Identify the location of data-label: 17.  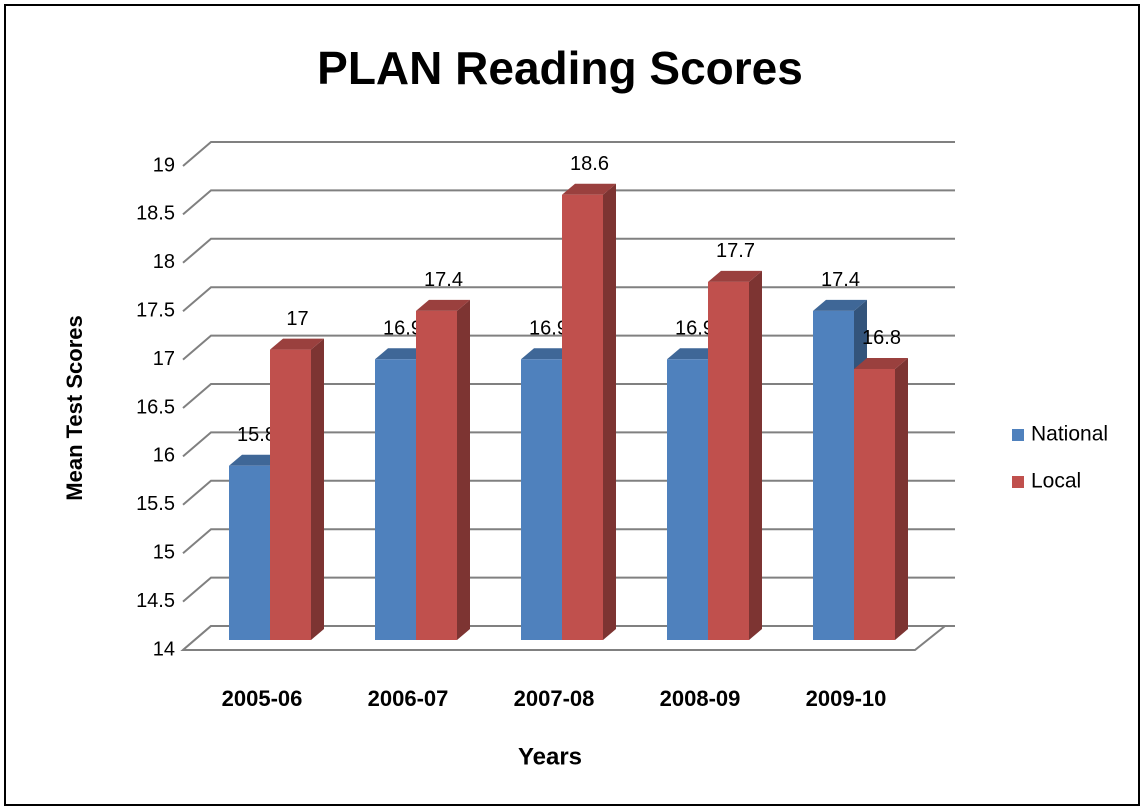
(297, 319).